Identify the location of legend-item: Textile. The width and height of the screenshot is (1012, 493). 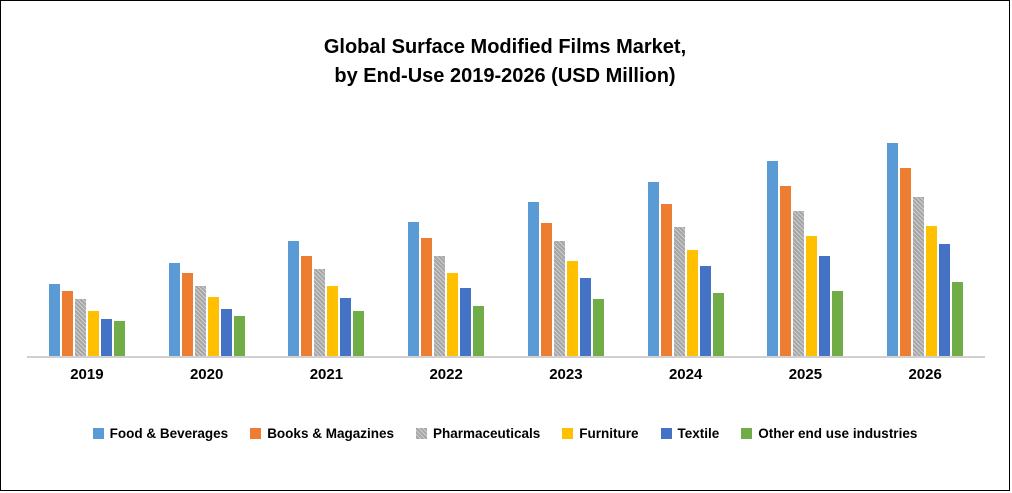
(690, 433).